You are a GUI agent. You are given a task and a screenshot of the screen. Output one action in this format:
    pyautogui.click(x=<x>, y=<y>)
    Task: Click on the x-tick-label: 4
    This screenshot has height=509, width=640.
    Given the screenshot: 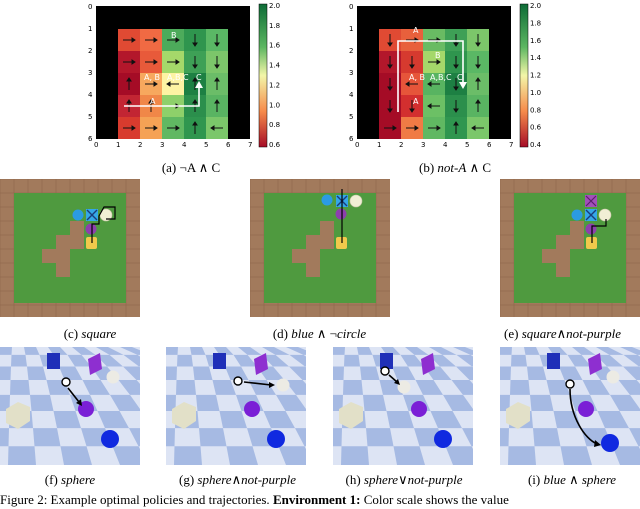 What is the action you would take?
    pyautogui.click(x=184, y=145)
    